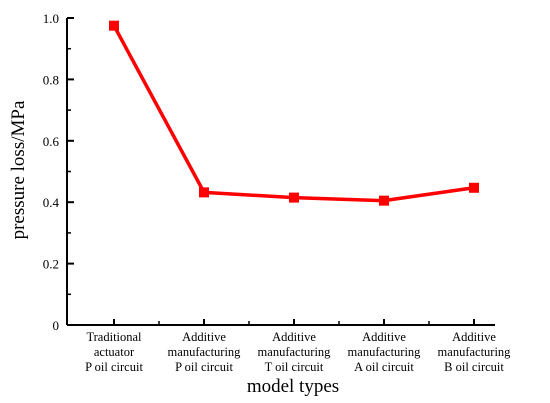 The height and width of the screenshot is (403, 550). I want to click on x-tick-label: Traditional actuator P oil circuit, so click(114, 352).